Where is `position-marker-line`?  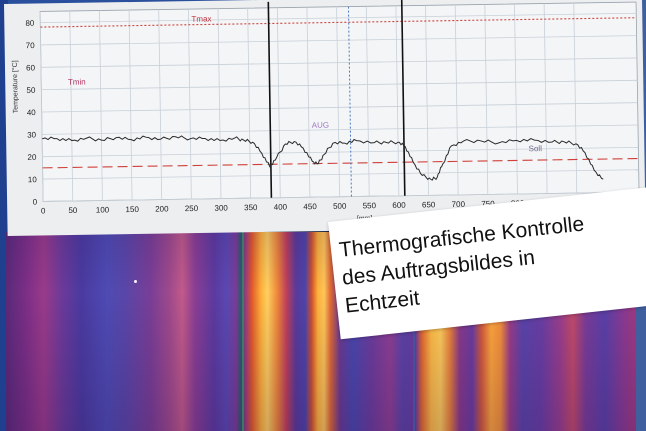 position-marker-line is located at coordinates (403, 98).